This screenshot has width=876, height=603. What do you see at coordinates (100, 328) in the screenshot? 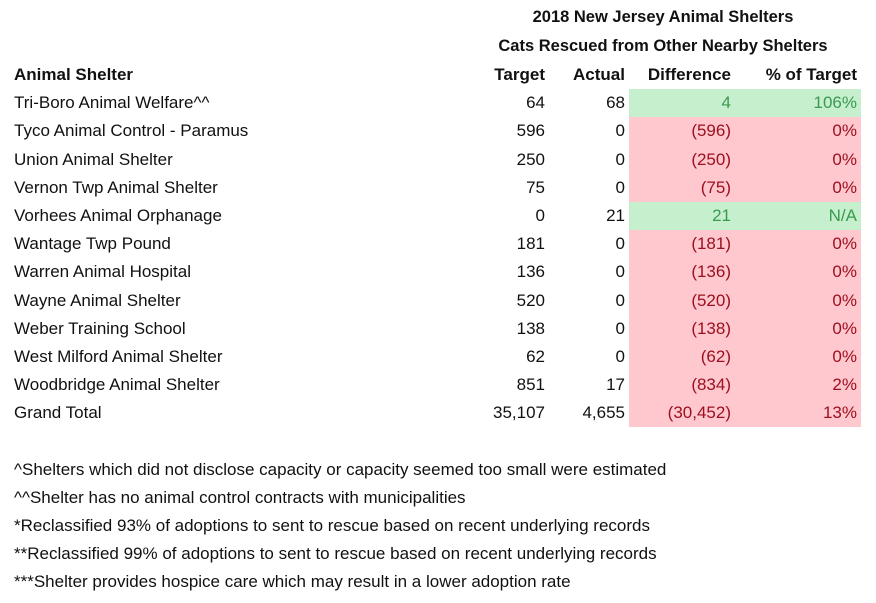
I see `cell-name: Weber Training School` at bounding box center [100, 328].